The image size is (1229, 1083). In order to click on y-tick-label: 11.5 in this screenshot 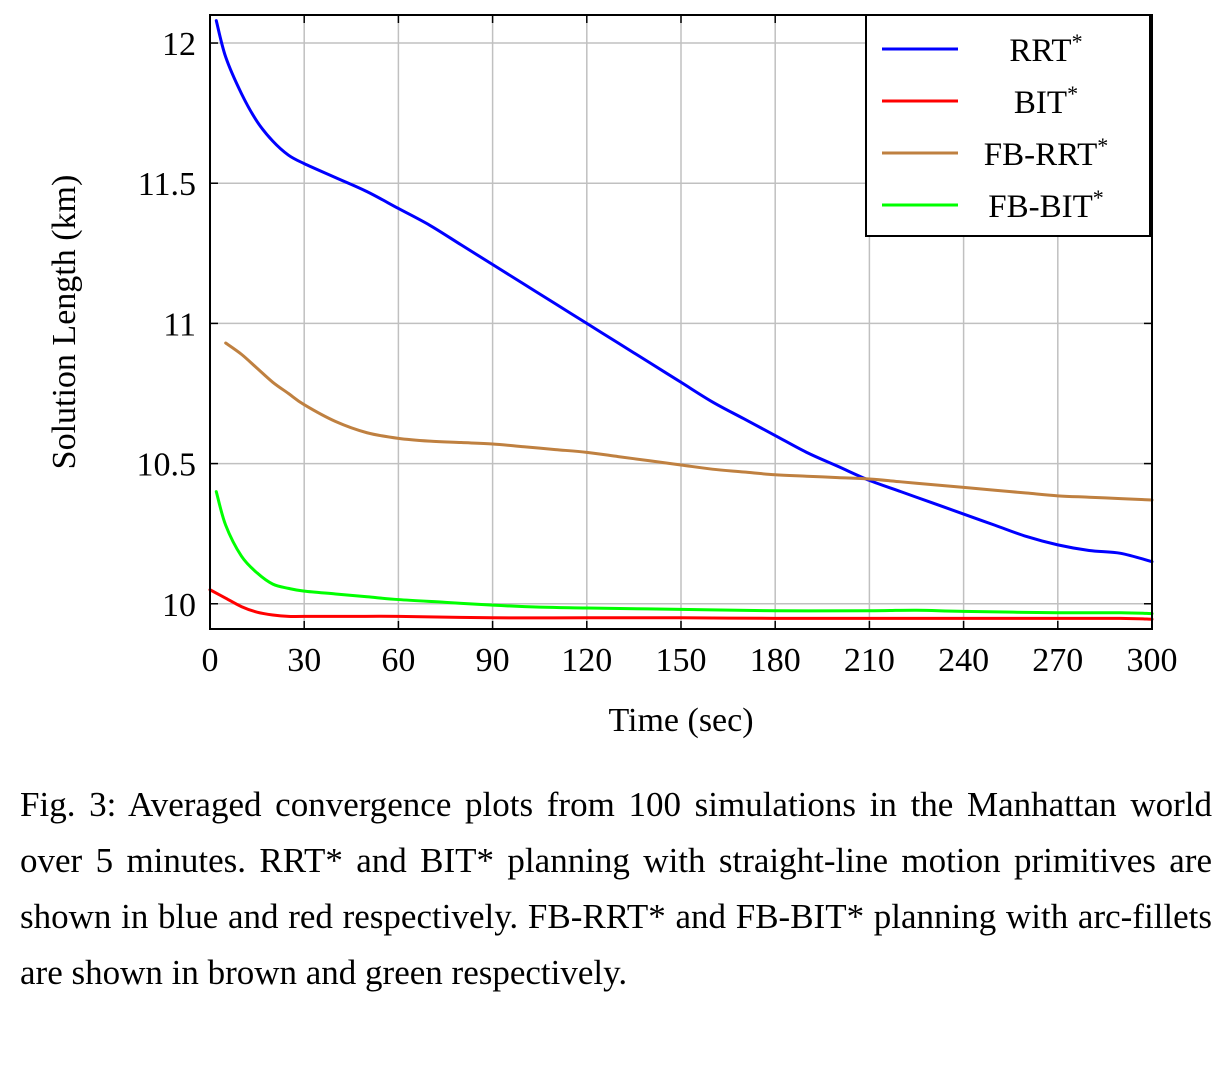, I will do `click(167, 184)`.